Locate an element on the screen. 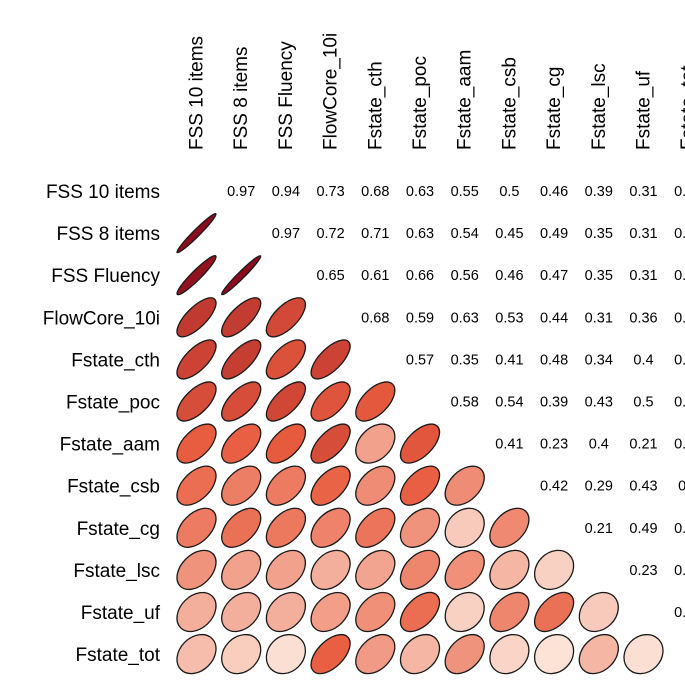 The height and width of the screenshot is (692, 685). value-fstate-poc-fstate-cg: 0.39 is located at coordinates (554, 403).